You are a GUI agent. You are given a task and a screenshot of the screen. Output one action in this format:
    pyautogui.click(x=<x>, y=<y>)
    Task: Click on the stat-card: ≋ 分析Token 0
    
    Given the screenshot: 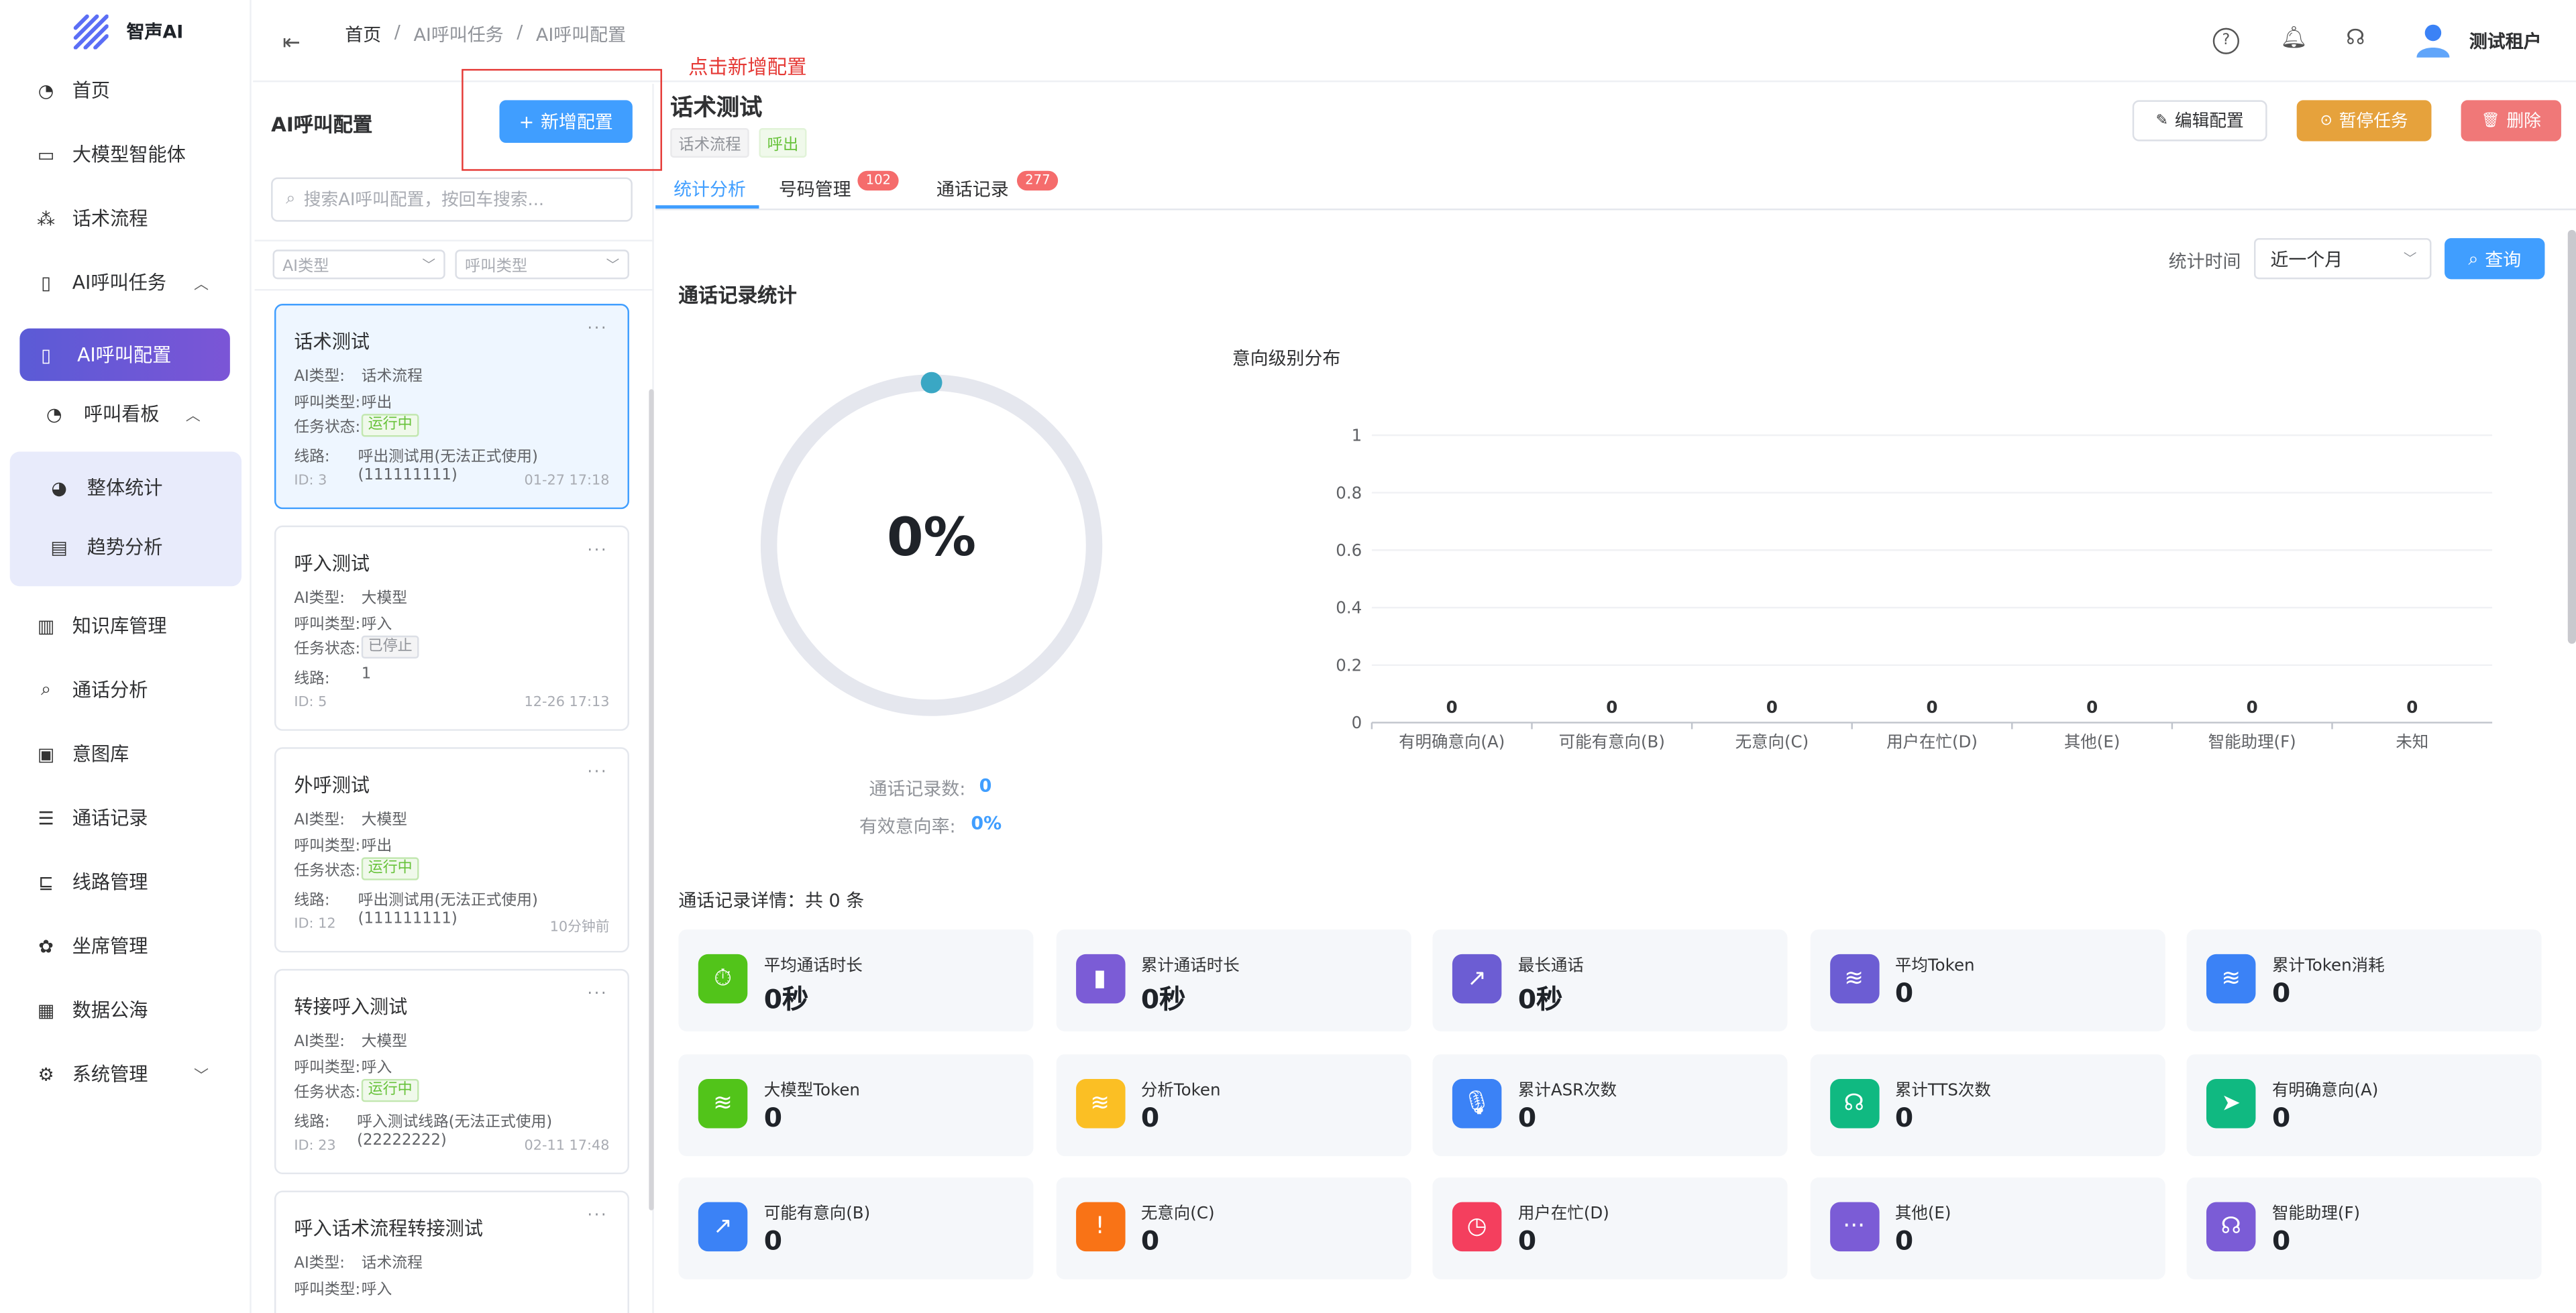 What is the action you would take?
    pyautogui.click(x=1233, y=1104)
    